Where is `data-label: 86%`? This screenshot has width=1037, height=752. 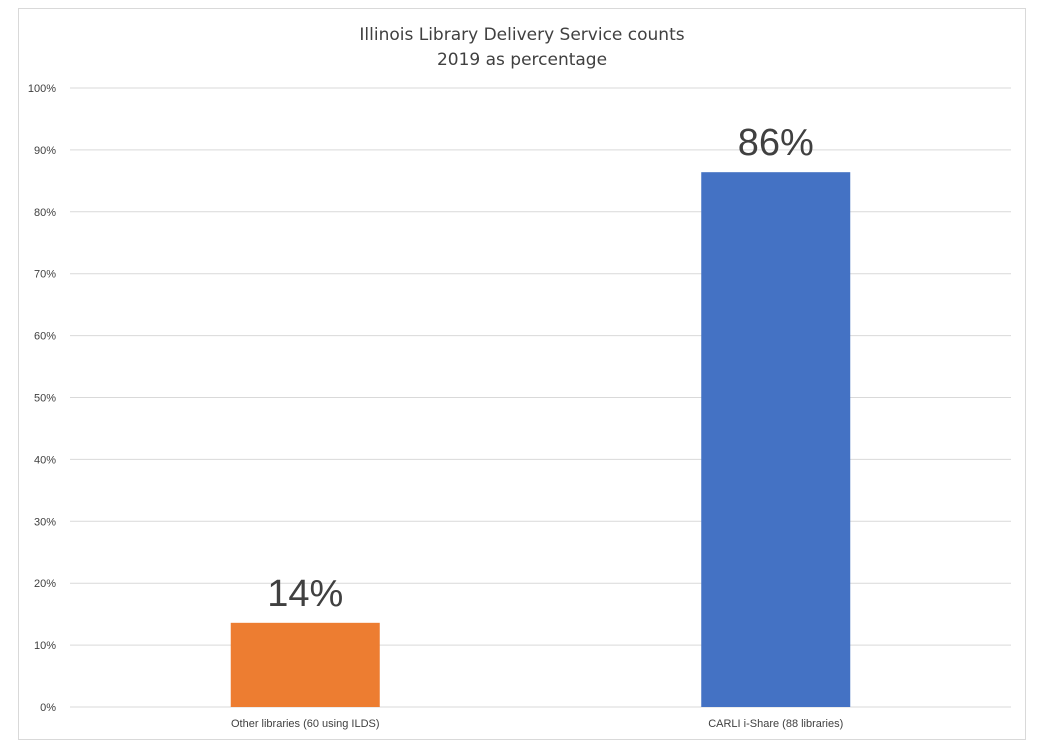 data-label: 86% is located at coordinates (776, 143).